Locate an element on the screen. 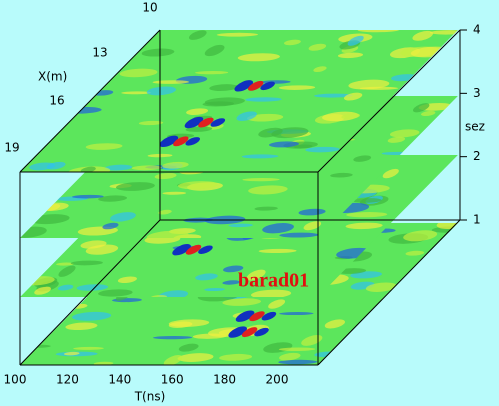 This screenshot has width=499, height=406. z-axis-label: sez is located at coordinates (475, 127).